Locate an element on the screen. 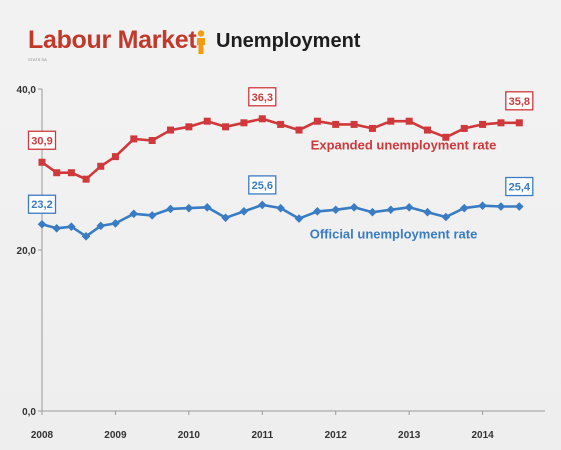 The width and height of the screenshot is (561, 450). series-line-expanded is located at coordinates (280, 149).